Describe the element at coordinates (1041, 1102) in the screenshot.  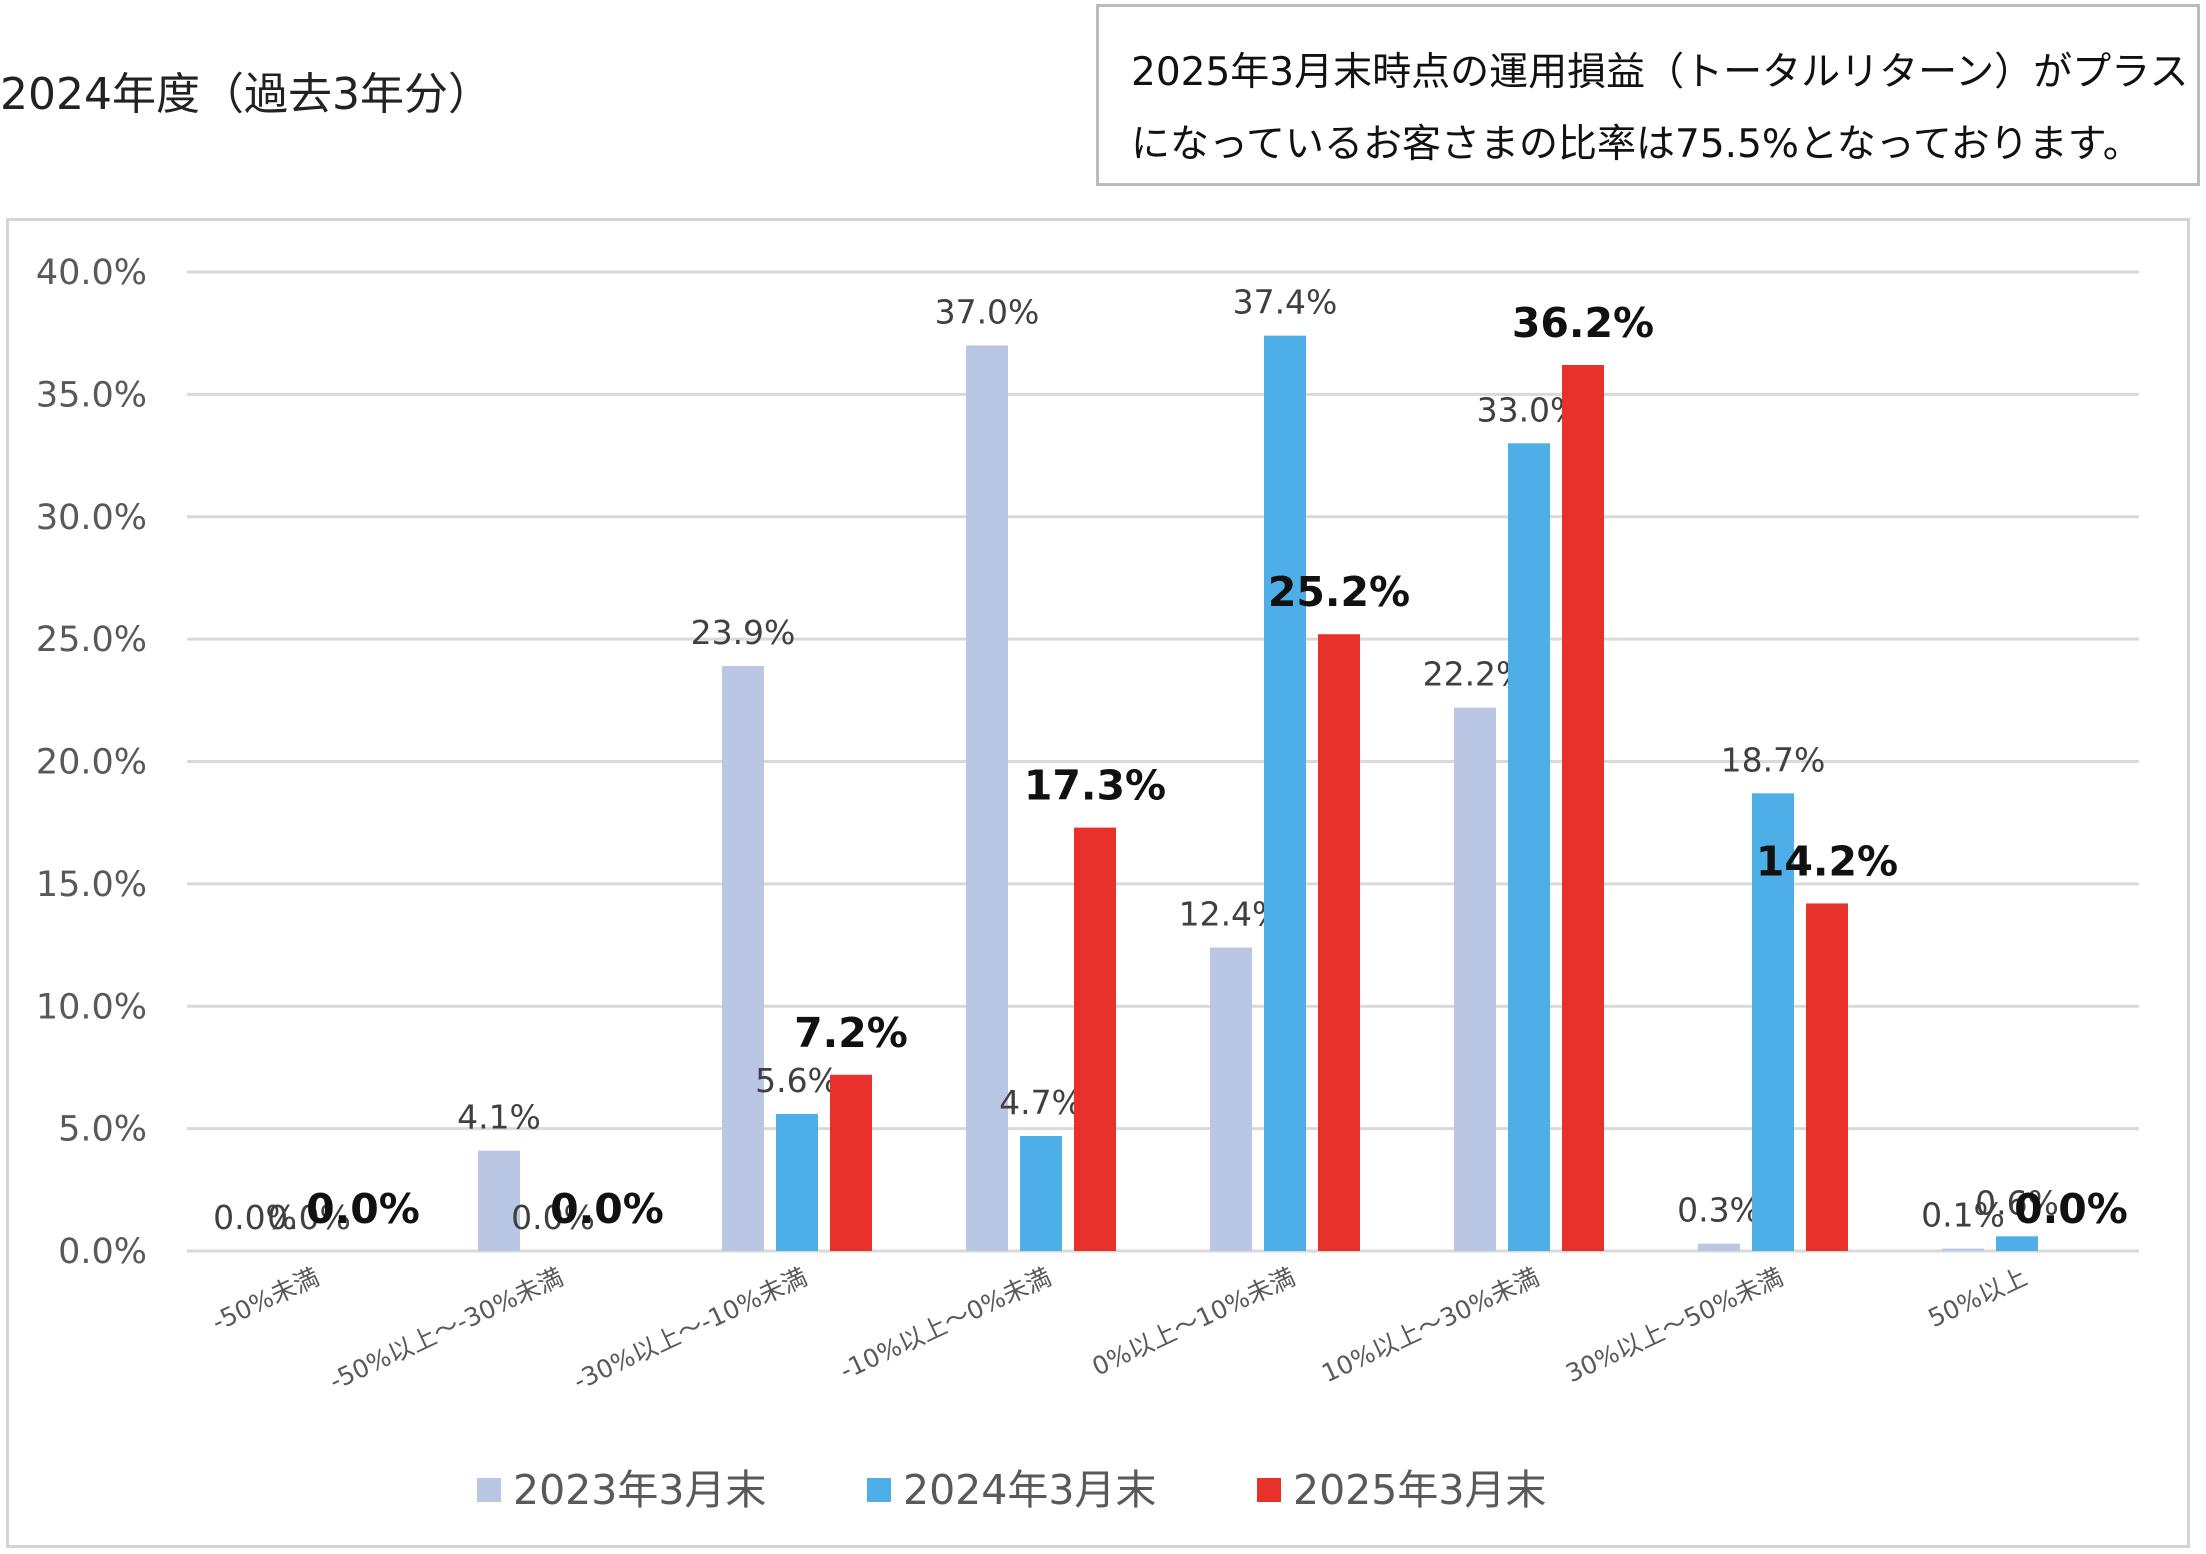
I see `data-label: 4.7%` at that location.